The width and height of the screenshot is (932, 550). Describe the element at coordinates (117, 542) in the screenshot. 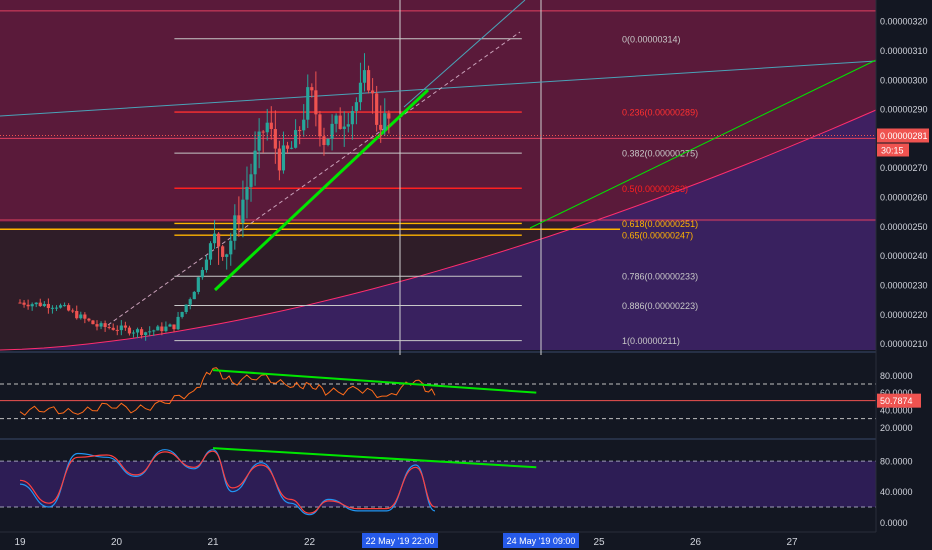

I see `time-tick-label: 20` at that location.